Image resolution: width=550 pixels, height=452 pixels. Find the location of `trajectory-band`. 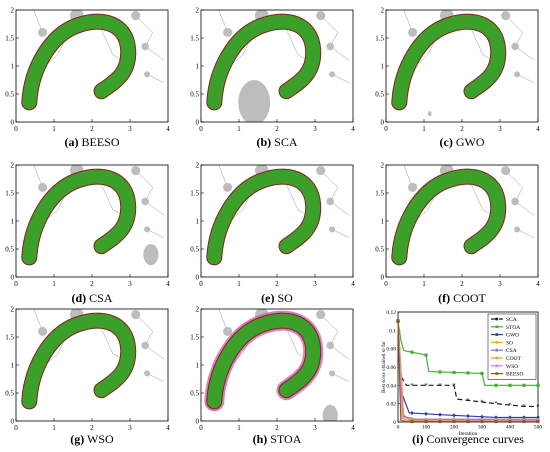

trajectory-band is located at coordinates (449, 62).